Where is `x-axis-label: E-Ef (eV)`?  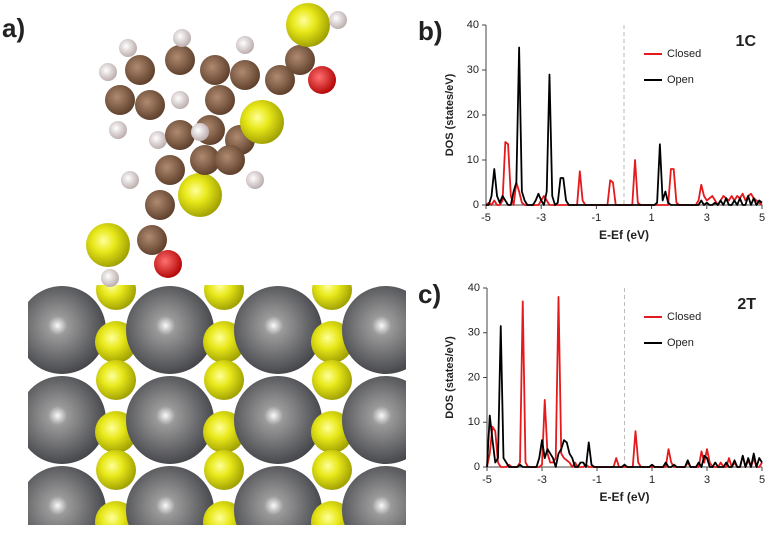
x-axis-label: E-Ef (eV) is located at coordinates (624, 235).